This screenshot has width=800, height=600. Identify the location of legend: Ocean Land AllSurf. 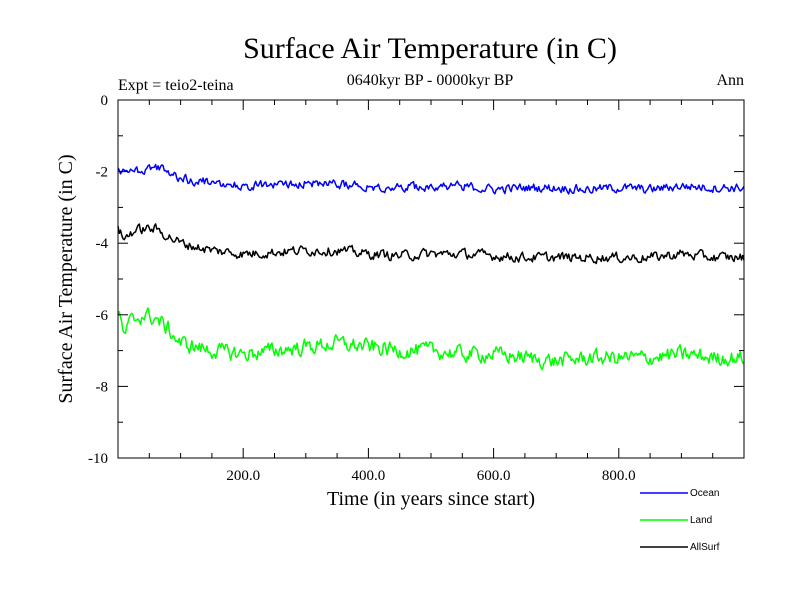
(680, 520).